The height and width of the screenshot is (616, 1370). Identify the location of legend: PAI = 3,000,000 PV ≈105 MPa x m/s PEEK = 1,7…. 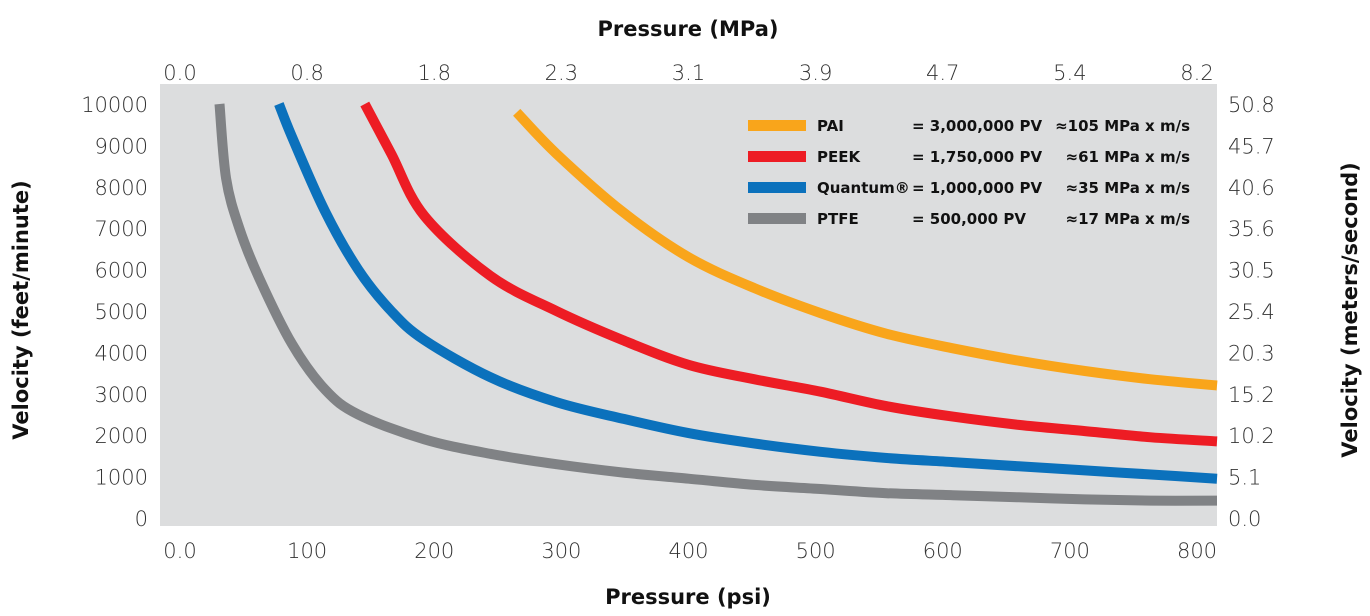
(969, 172).